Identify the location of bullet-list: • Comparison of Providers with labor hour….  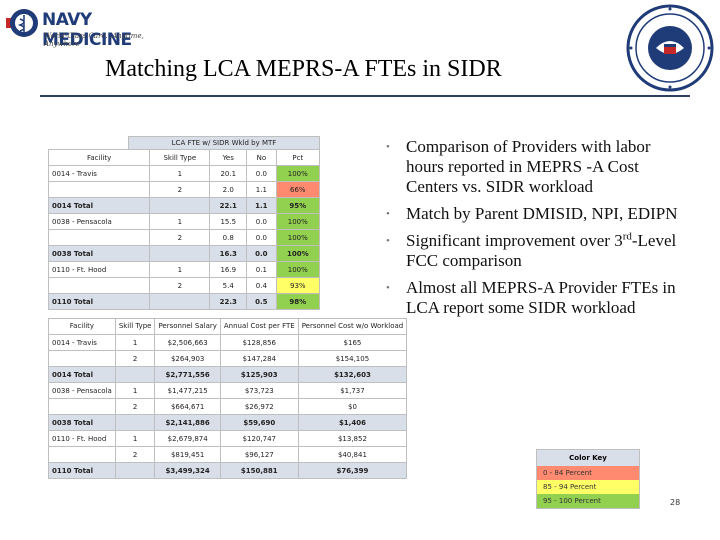
(536, 231).